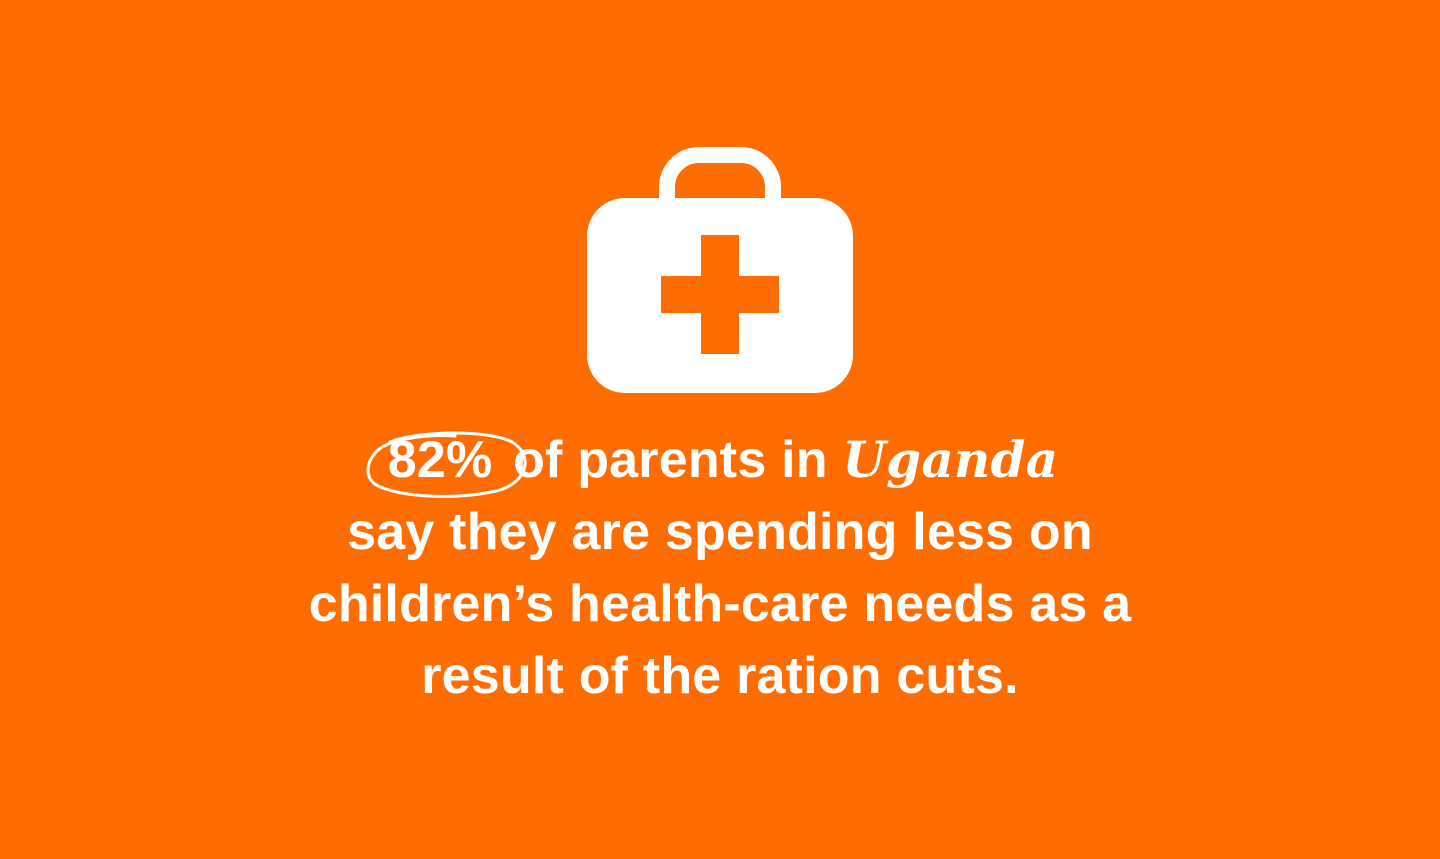  Describe the element at coordinates (720, 604) in the screenshot. I see `body-line-2: children’s health-care needs as a` at that location.